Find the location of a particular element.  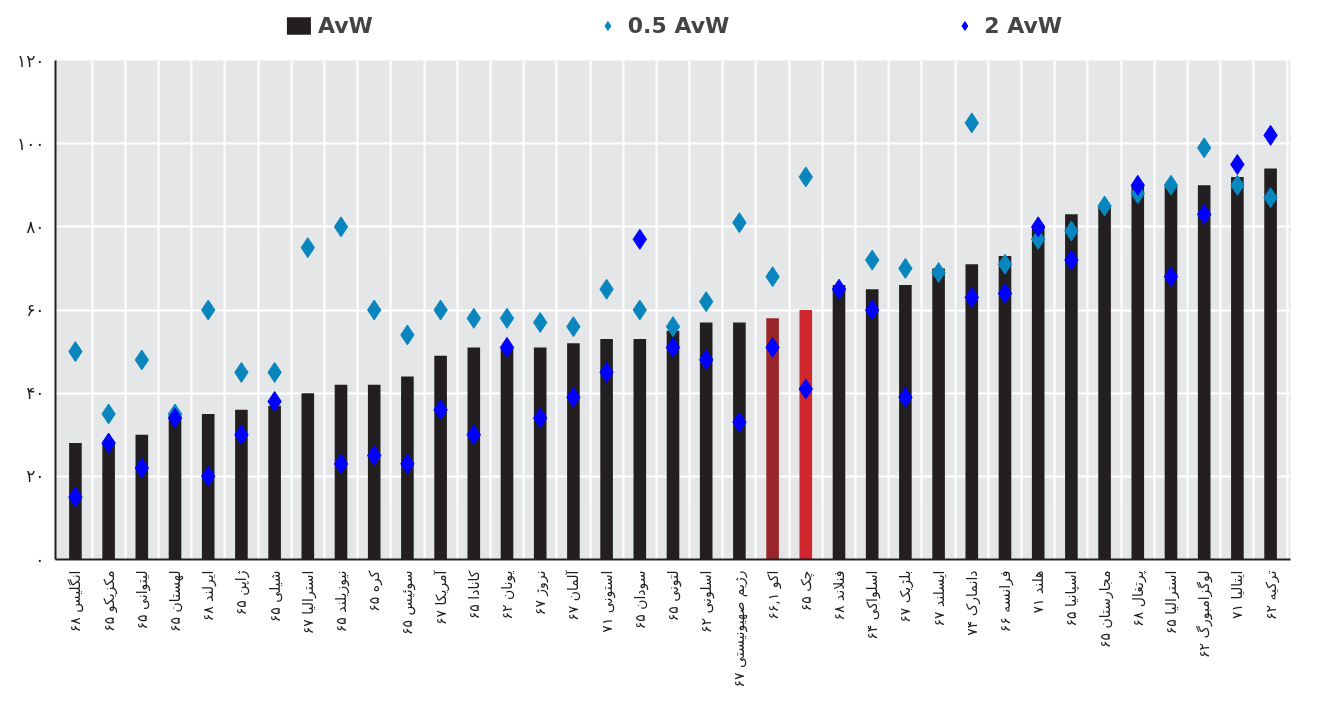

x-tick-label: نیوزیلند ۶۵ is located at coordinates (342, 601).